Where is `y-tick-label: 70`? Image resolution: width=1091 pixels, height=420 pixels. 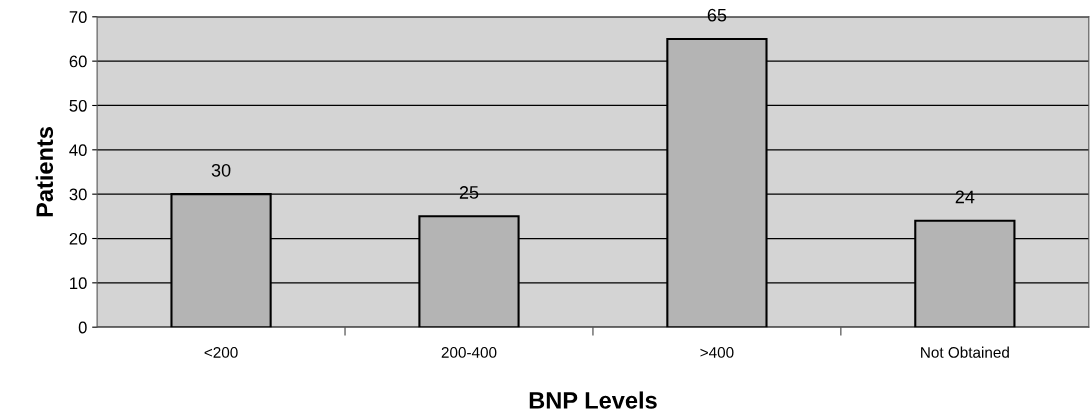 y-tick-label: 70 is located at coordinates (78, 17).